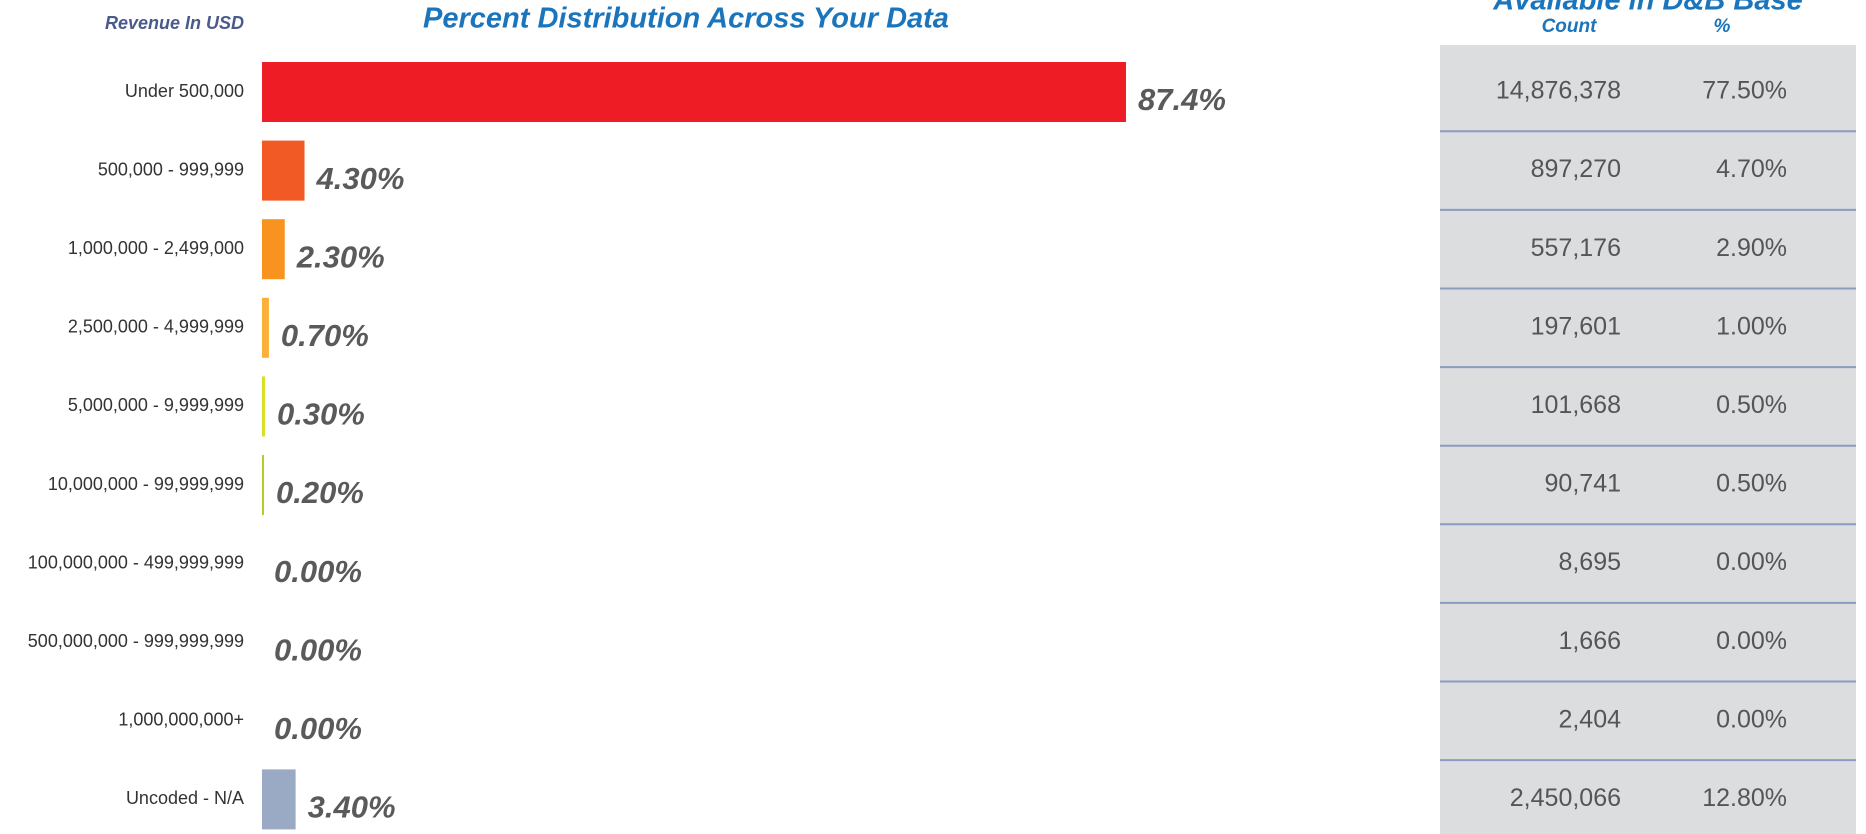 The height and width of the screenshot is (834, 1866). What do you see at coordinates (320, 492) in the screenshot?
I see `value-label: 0.20%` at bounding box center [320, 492].